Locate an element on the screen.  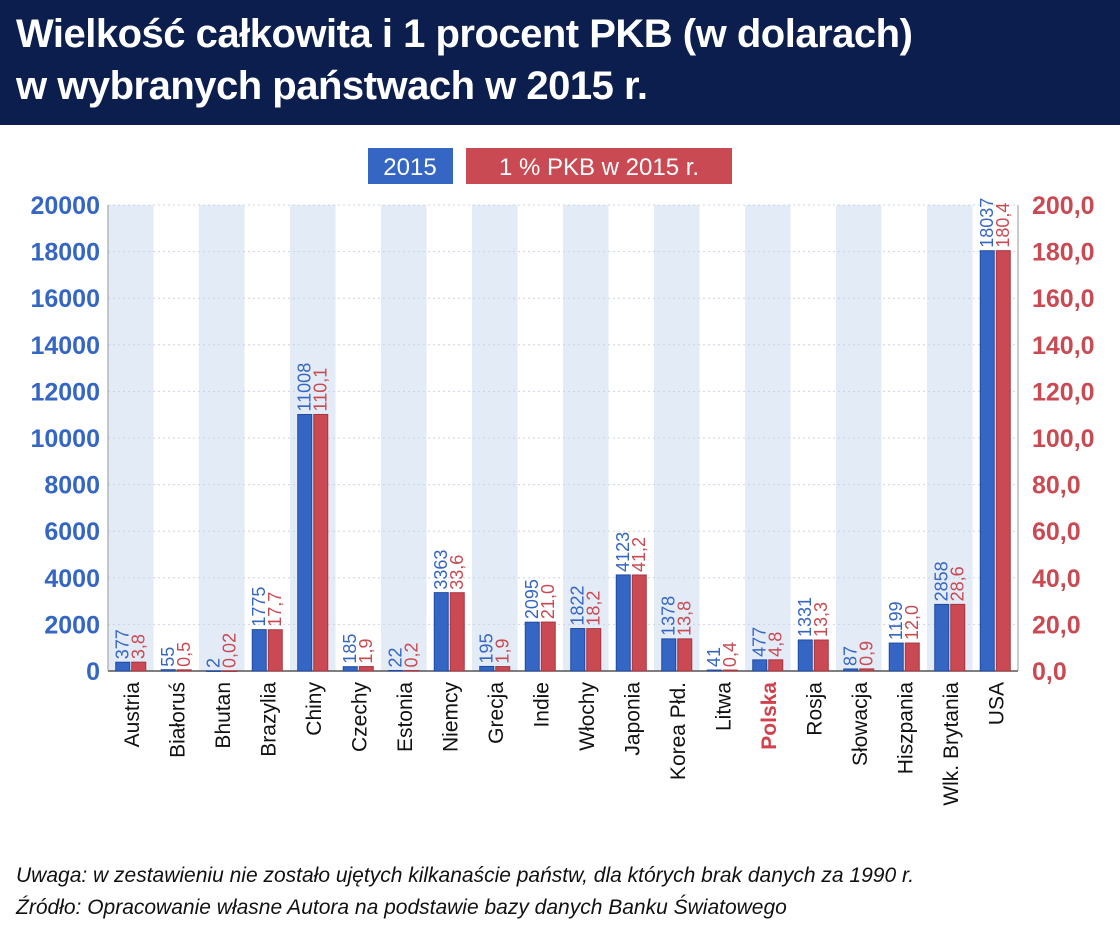
data-label-2015: 477 is located at coordinates (760, 642).